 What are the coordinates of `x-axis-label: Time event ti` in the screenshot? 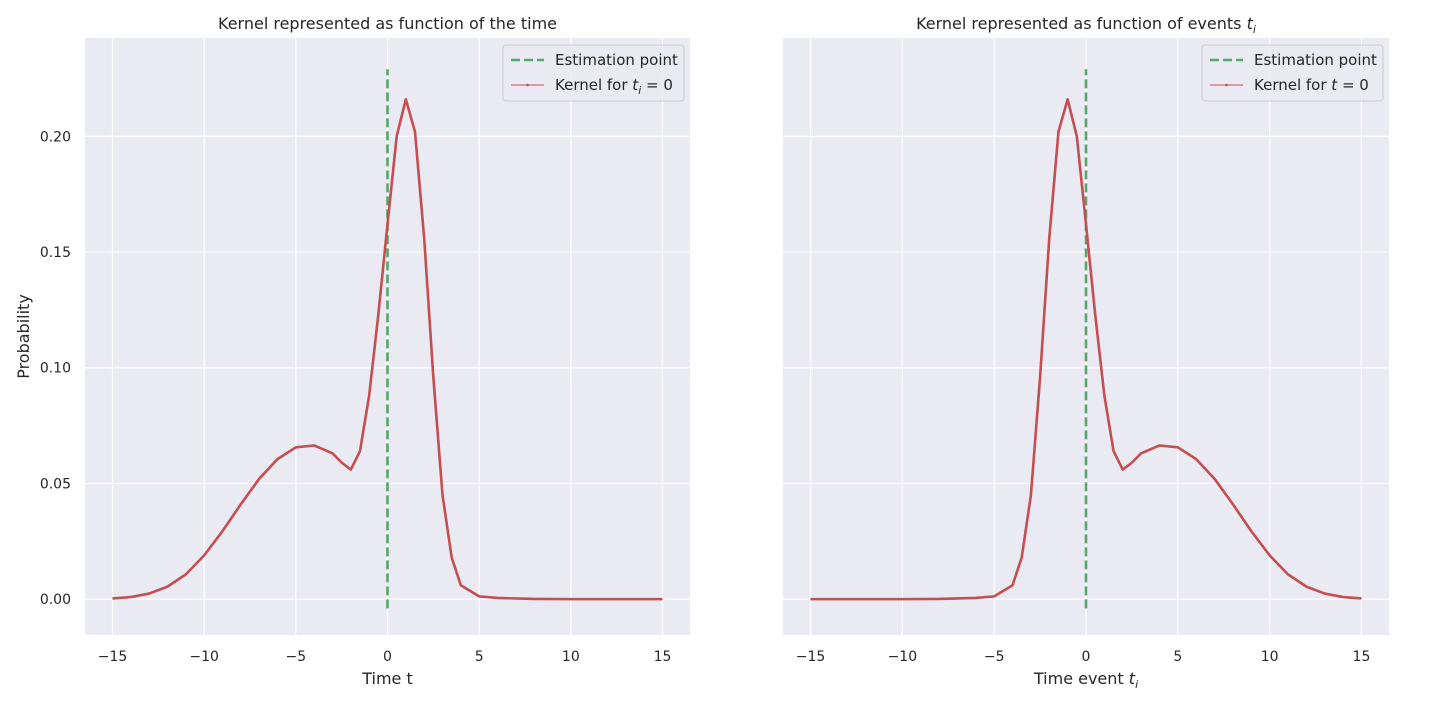 It's located at (1085, 680).